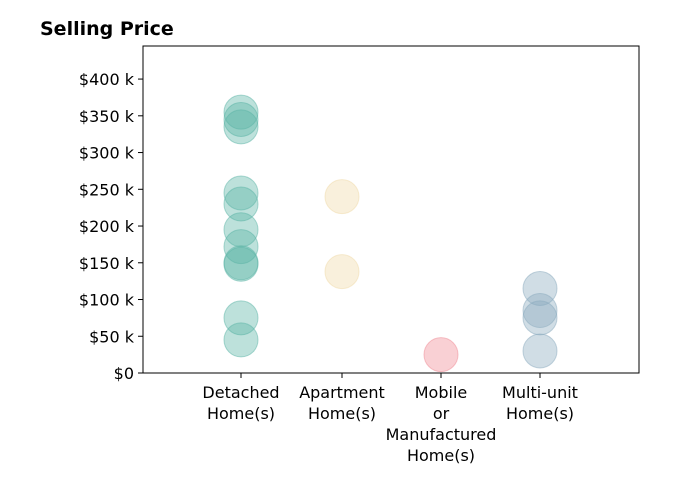  What do you see at coordinates (107, 189) in the screenshot?
I see `y-tick-label: $250 k` at bounding box center [107, 189].